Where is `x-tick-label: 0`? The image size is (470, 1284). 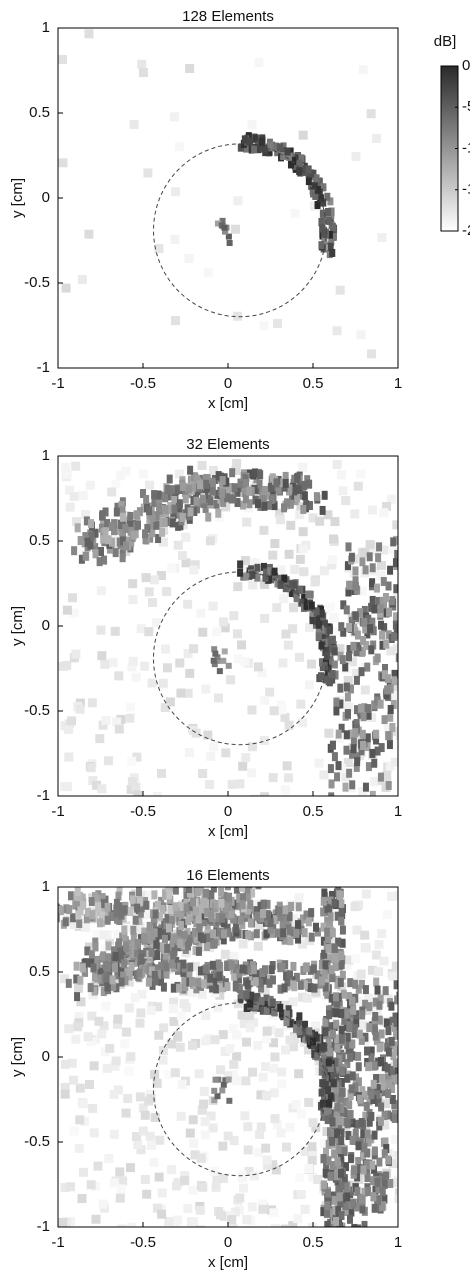
x-tick-label: 0 is located at coordinates (228, 811).